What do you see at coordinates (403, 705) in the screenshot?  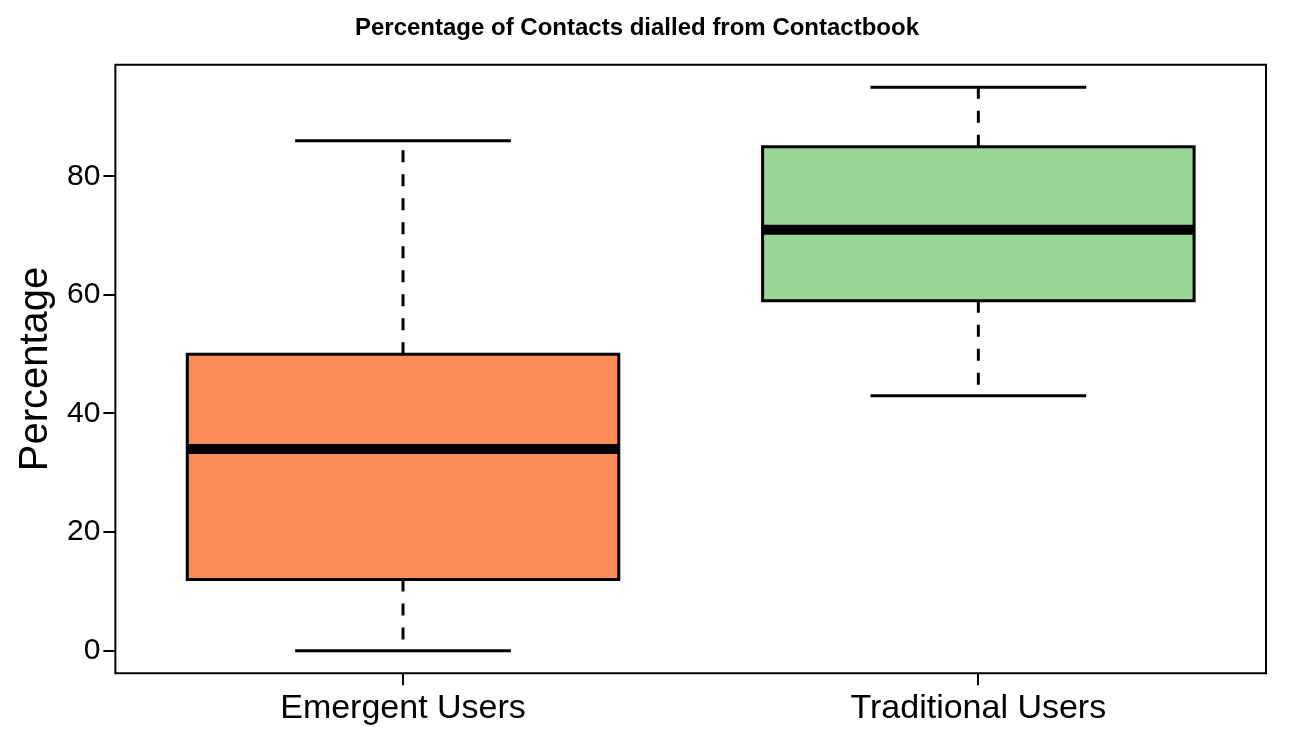 I see `x-tick-label: Emergent Users` at bounding box center [403, 705].